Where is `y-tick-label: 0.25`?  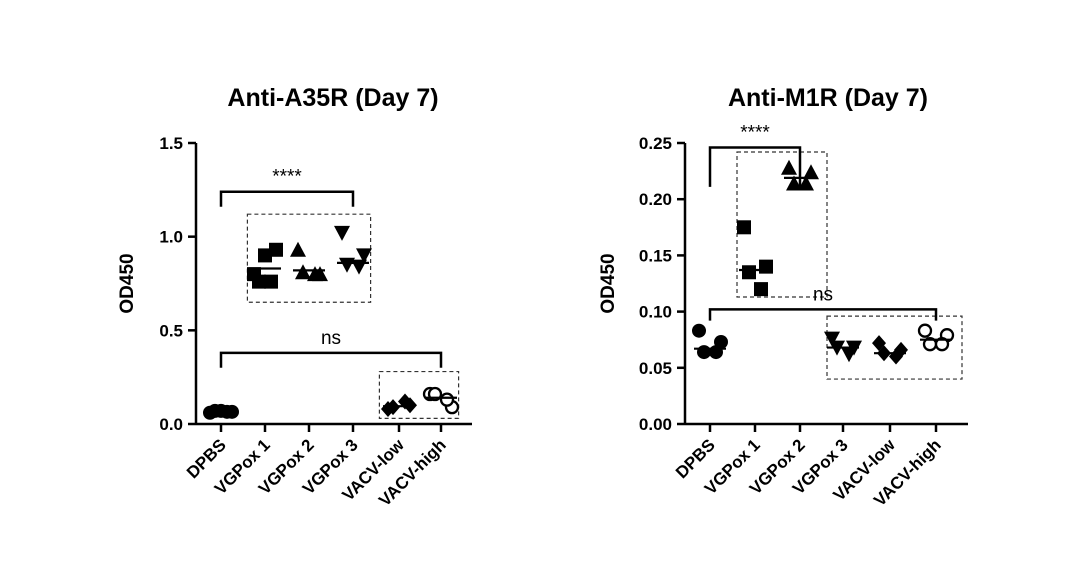 y-tick-label: 0.25 is located at coordinates (655, 143).